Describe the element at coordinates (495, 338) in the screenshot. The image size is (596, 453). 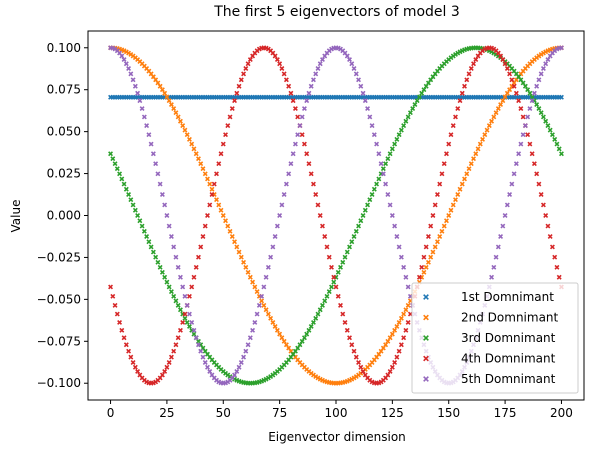
I see `legend-frame` at that location.